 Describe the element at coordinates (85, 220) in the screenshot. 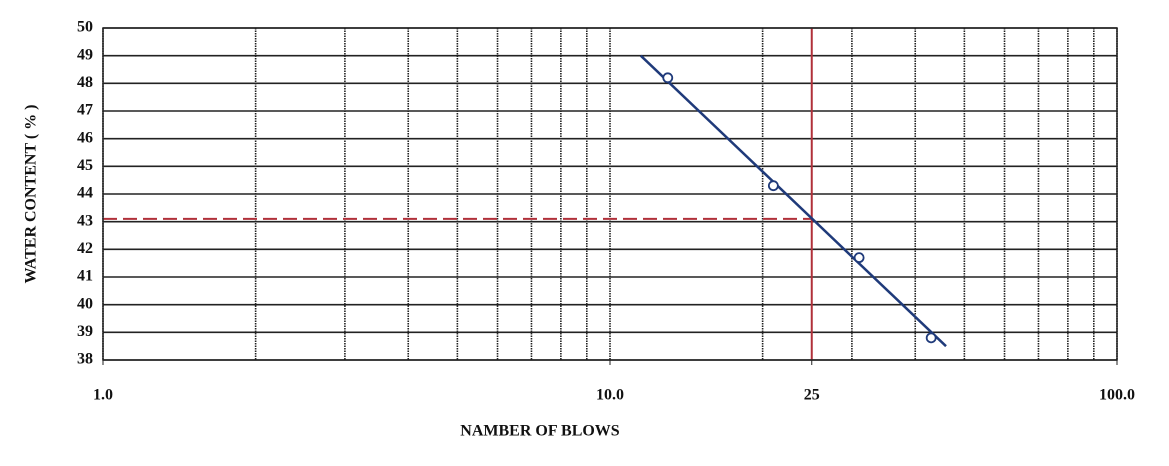

I see `y-tick-label: 43` at that location.